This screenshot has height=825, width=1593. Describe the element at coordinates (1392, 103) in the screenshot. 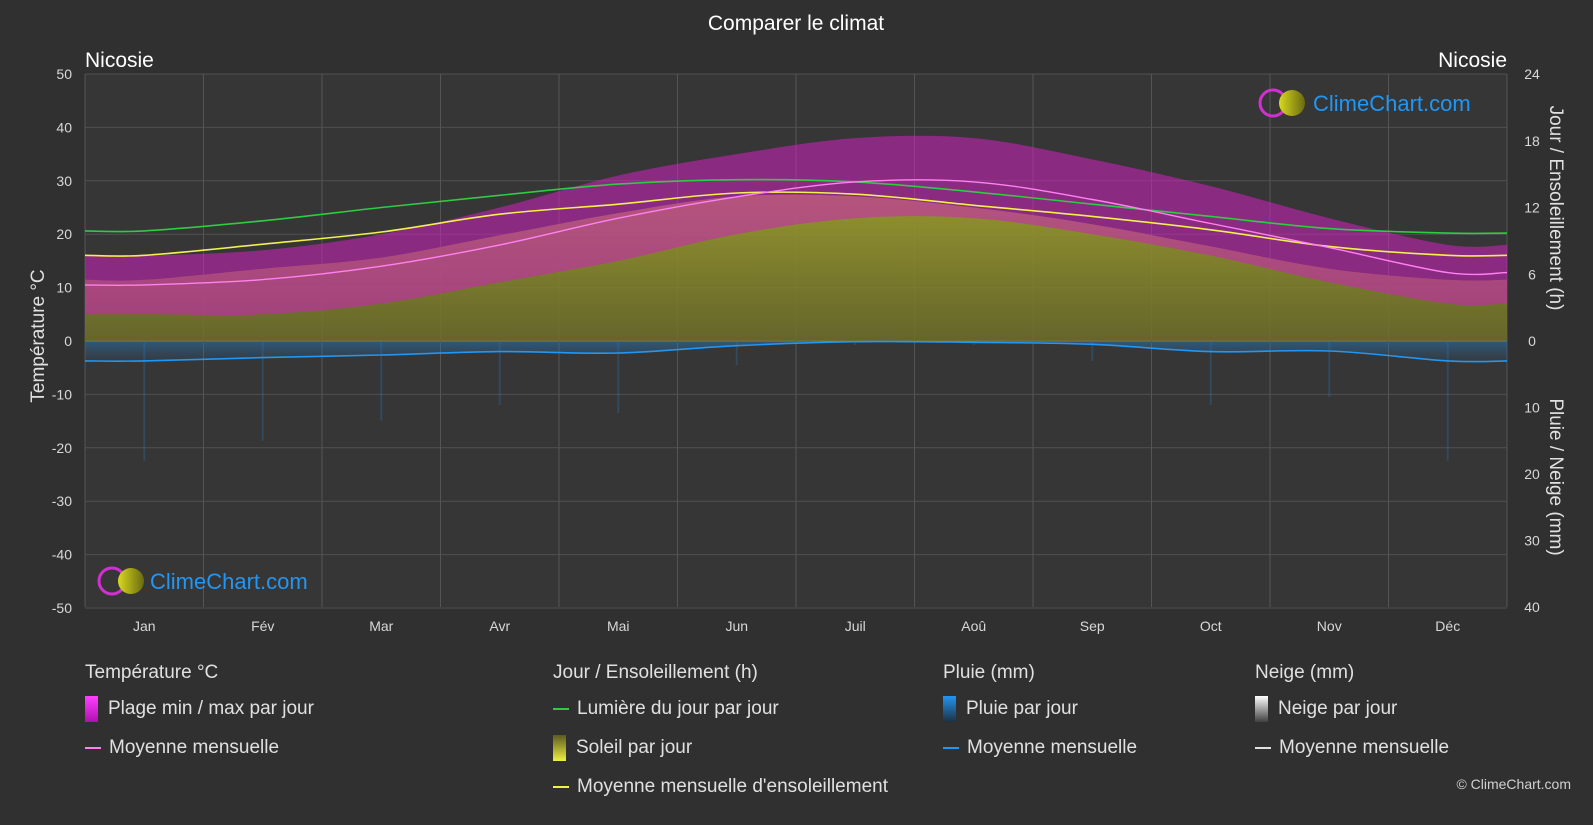

I see `logo-top-text: ClimeChart.com` at that location.